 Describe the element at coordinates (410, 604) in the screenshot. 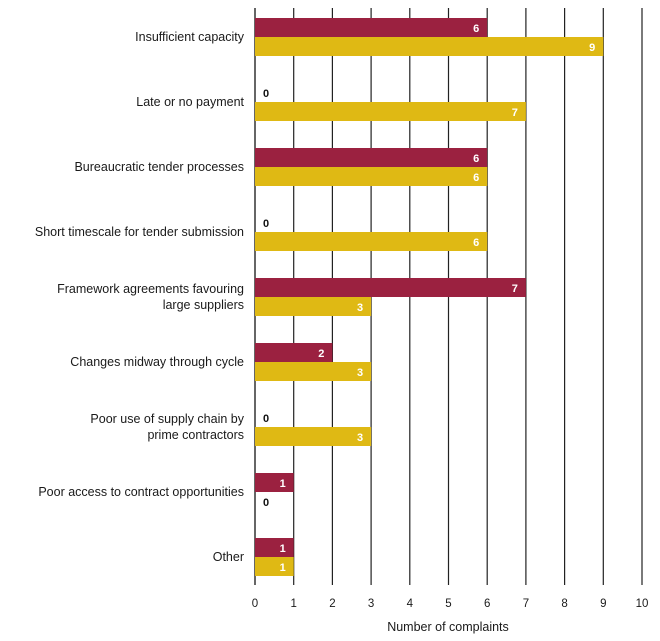

I see `x-tick-label: 4` at that location.